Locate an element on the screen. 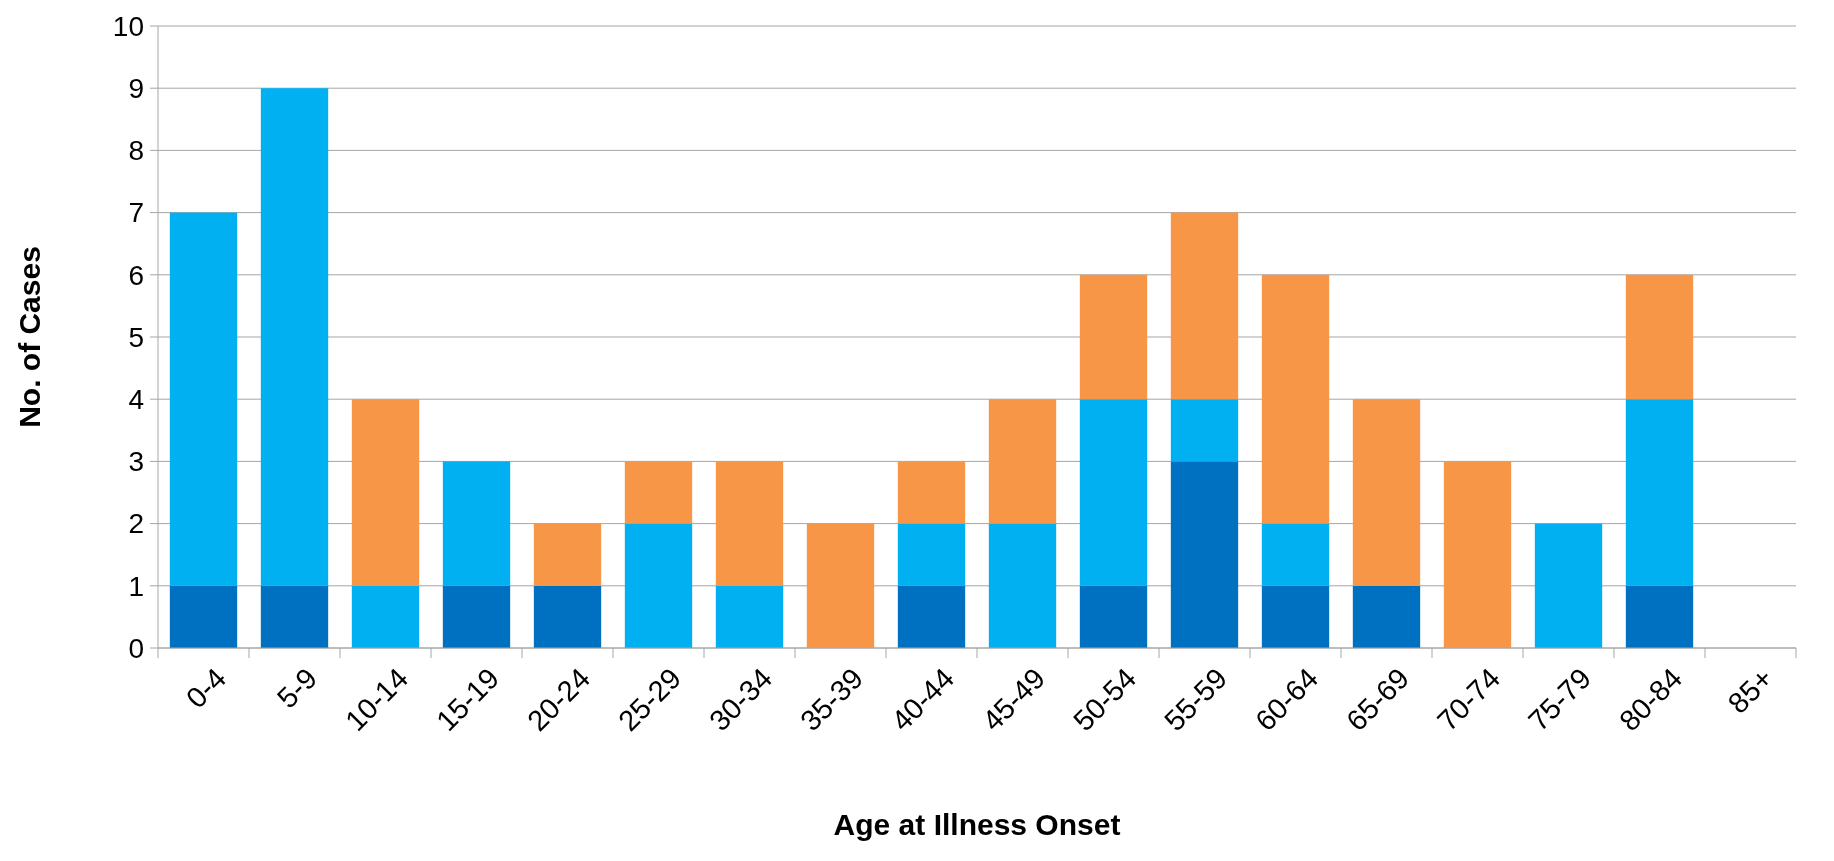 This screenshot has width=1834, height=861. y-tick-label: 3 is located at coordinates (136, 462).